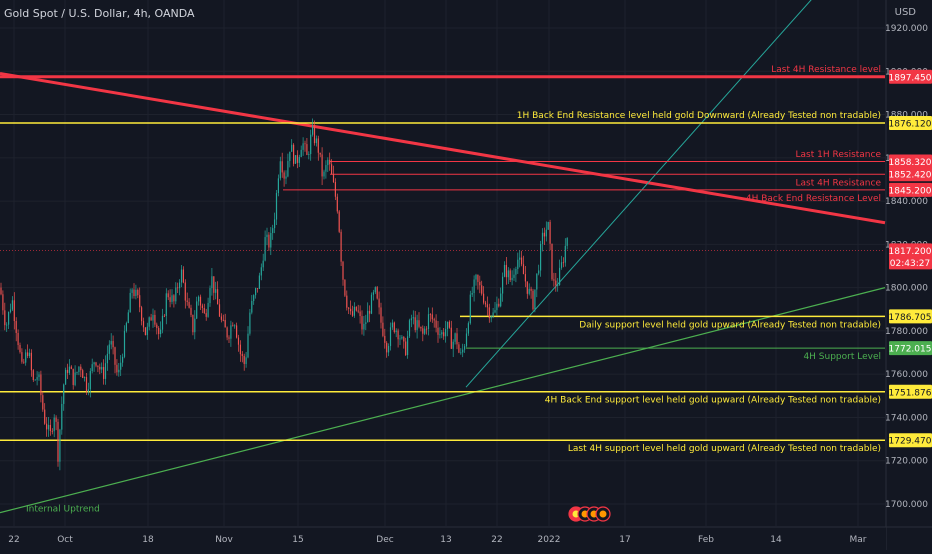 This screenshot has height=554, width=932. What do you see at coordinates (589, 514) in the screenshot?
I see `event-icons` at bounding box center [589, 514].